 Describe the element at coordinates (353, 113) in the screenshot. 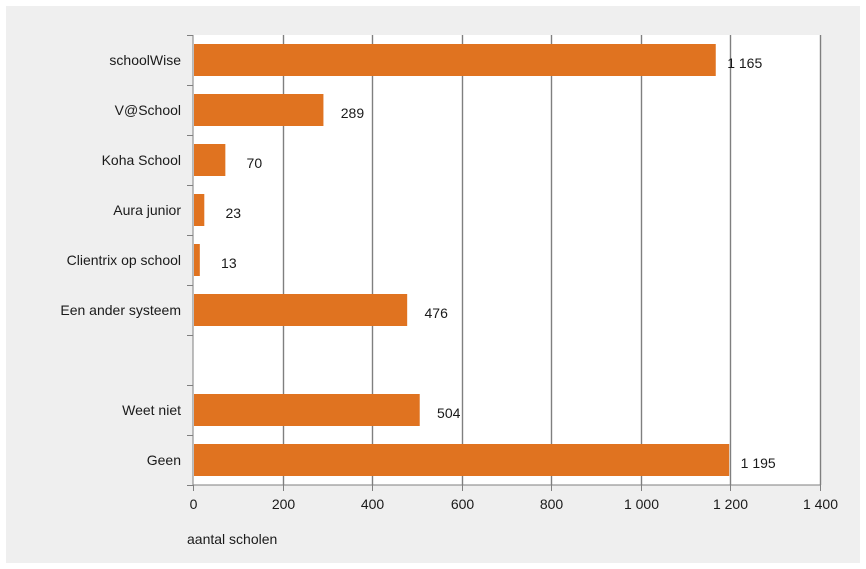

I see `value-label: 289` at that location.